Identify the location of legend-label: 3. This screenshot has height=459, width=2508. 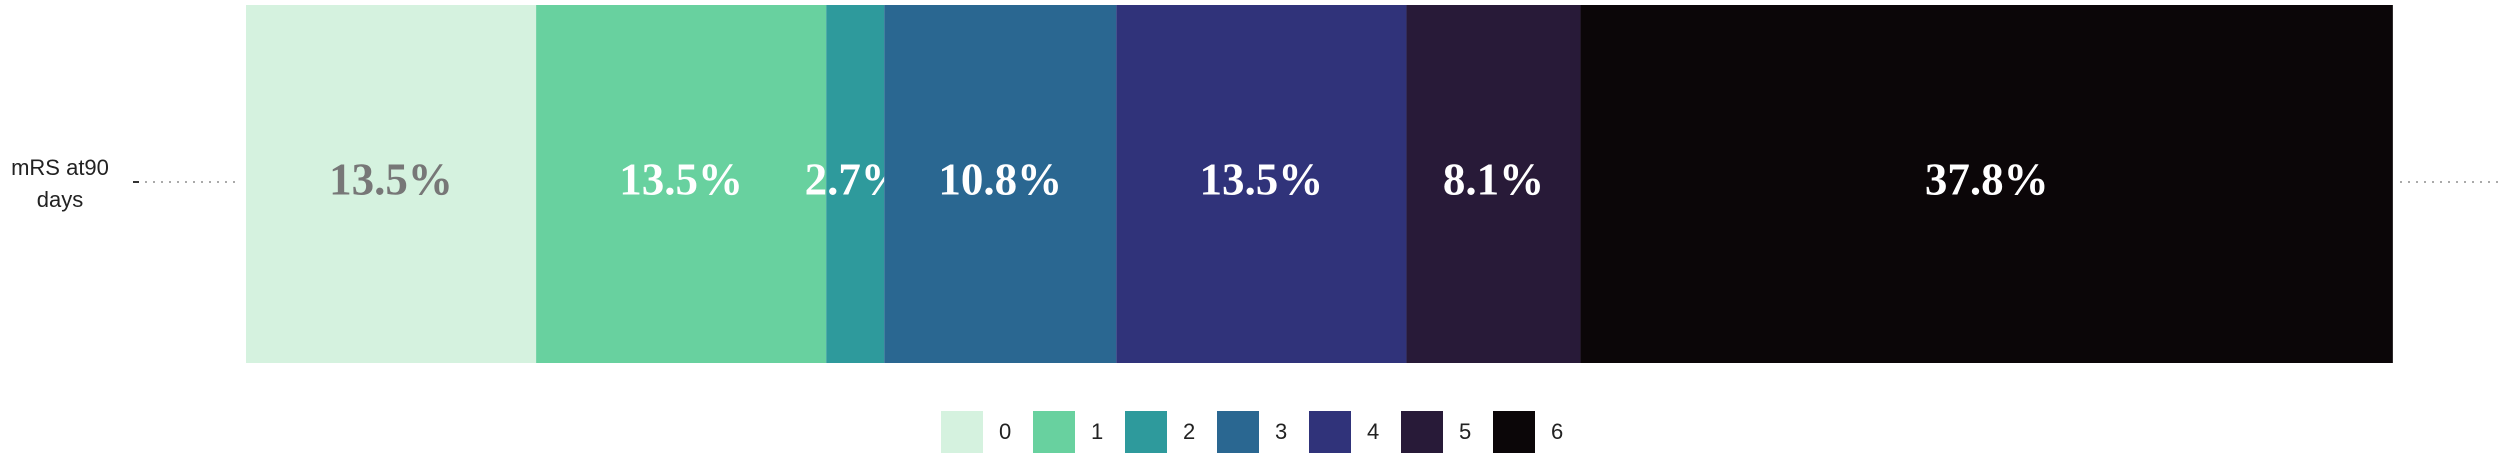
(1281, 431).